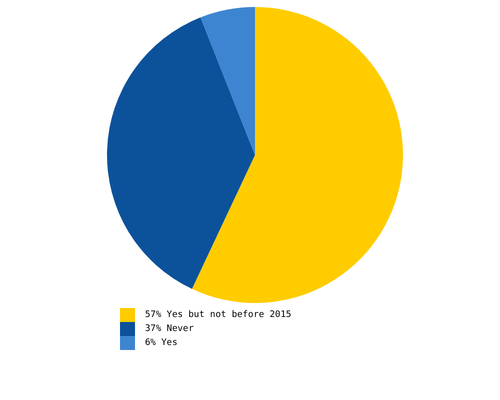 This screenshot has width=500, height=400. I want to click on legend-label: 6% Yes, so click(161, 343).